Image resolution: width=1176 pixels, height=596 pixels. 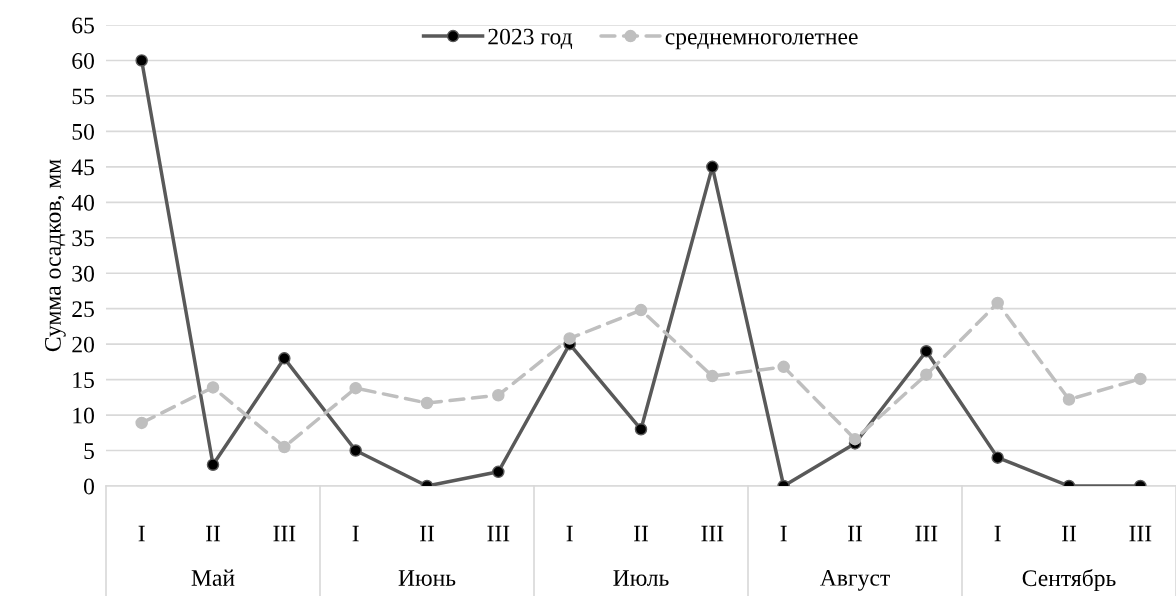 I want to click on legend-label: среднемноголетнее, so click(x=761, y=41).